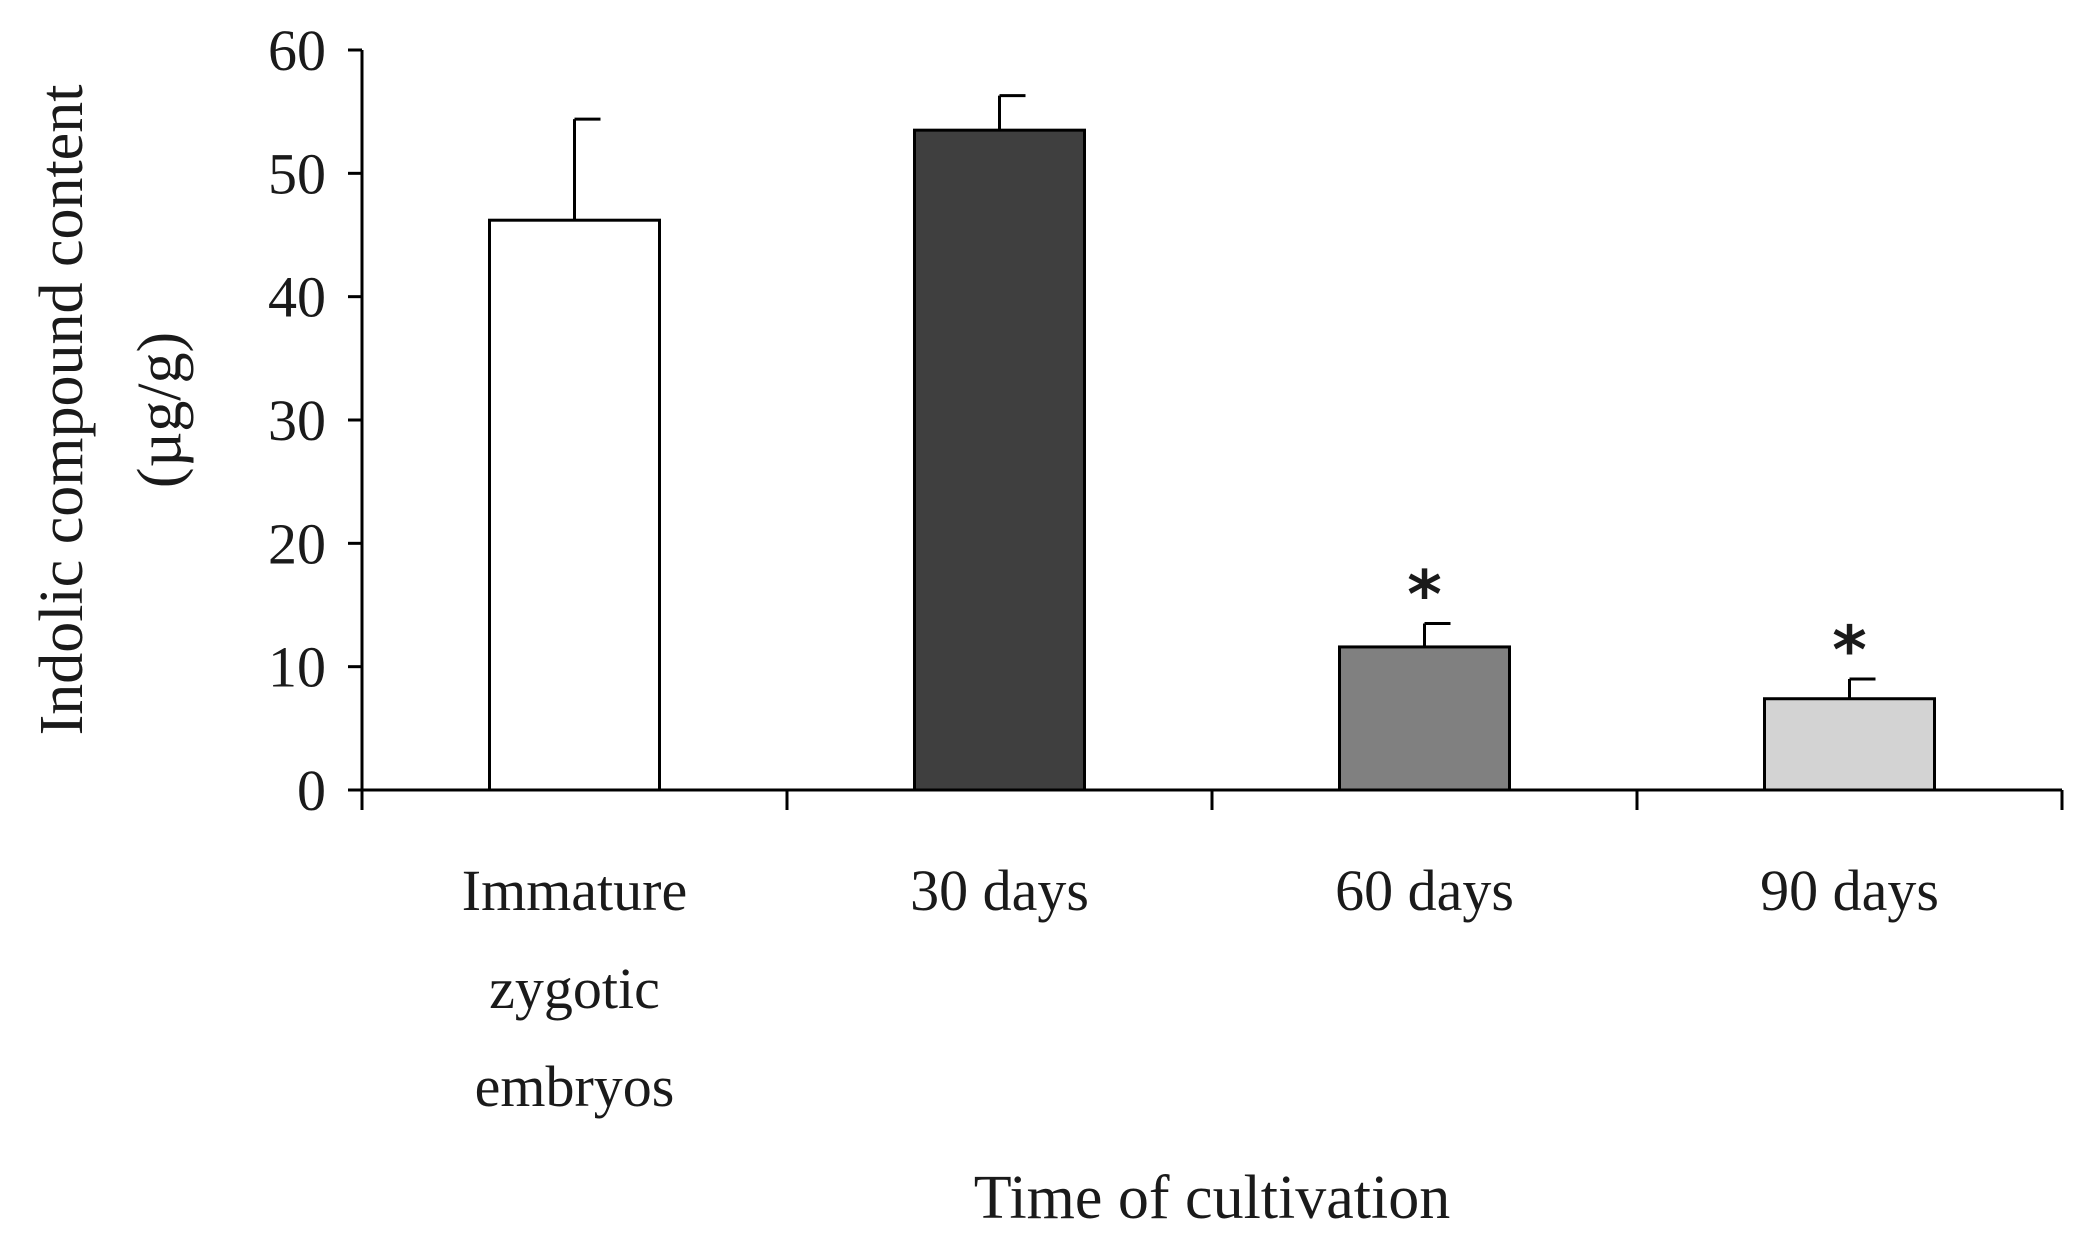 This screenshot has width=2095, height=1241. What do you see at coordinates (297, 50) in the screenshot?
I see `y-tick-label: 60` at bounding box center [297, 50].